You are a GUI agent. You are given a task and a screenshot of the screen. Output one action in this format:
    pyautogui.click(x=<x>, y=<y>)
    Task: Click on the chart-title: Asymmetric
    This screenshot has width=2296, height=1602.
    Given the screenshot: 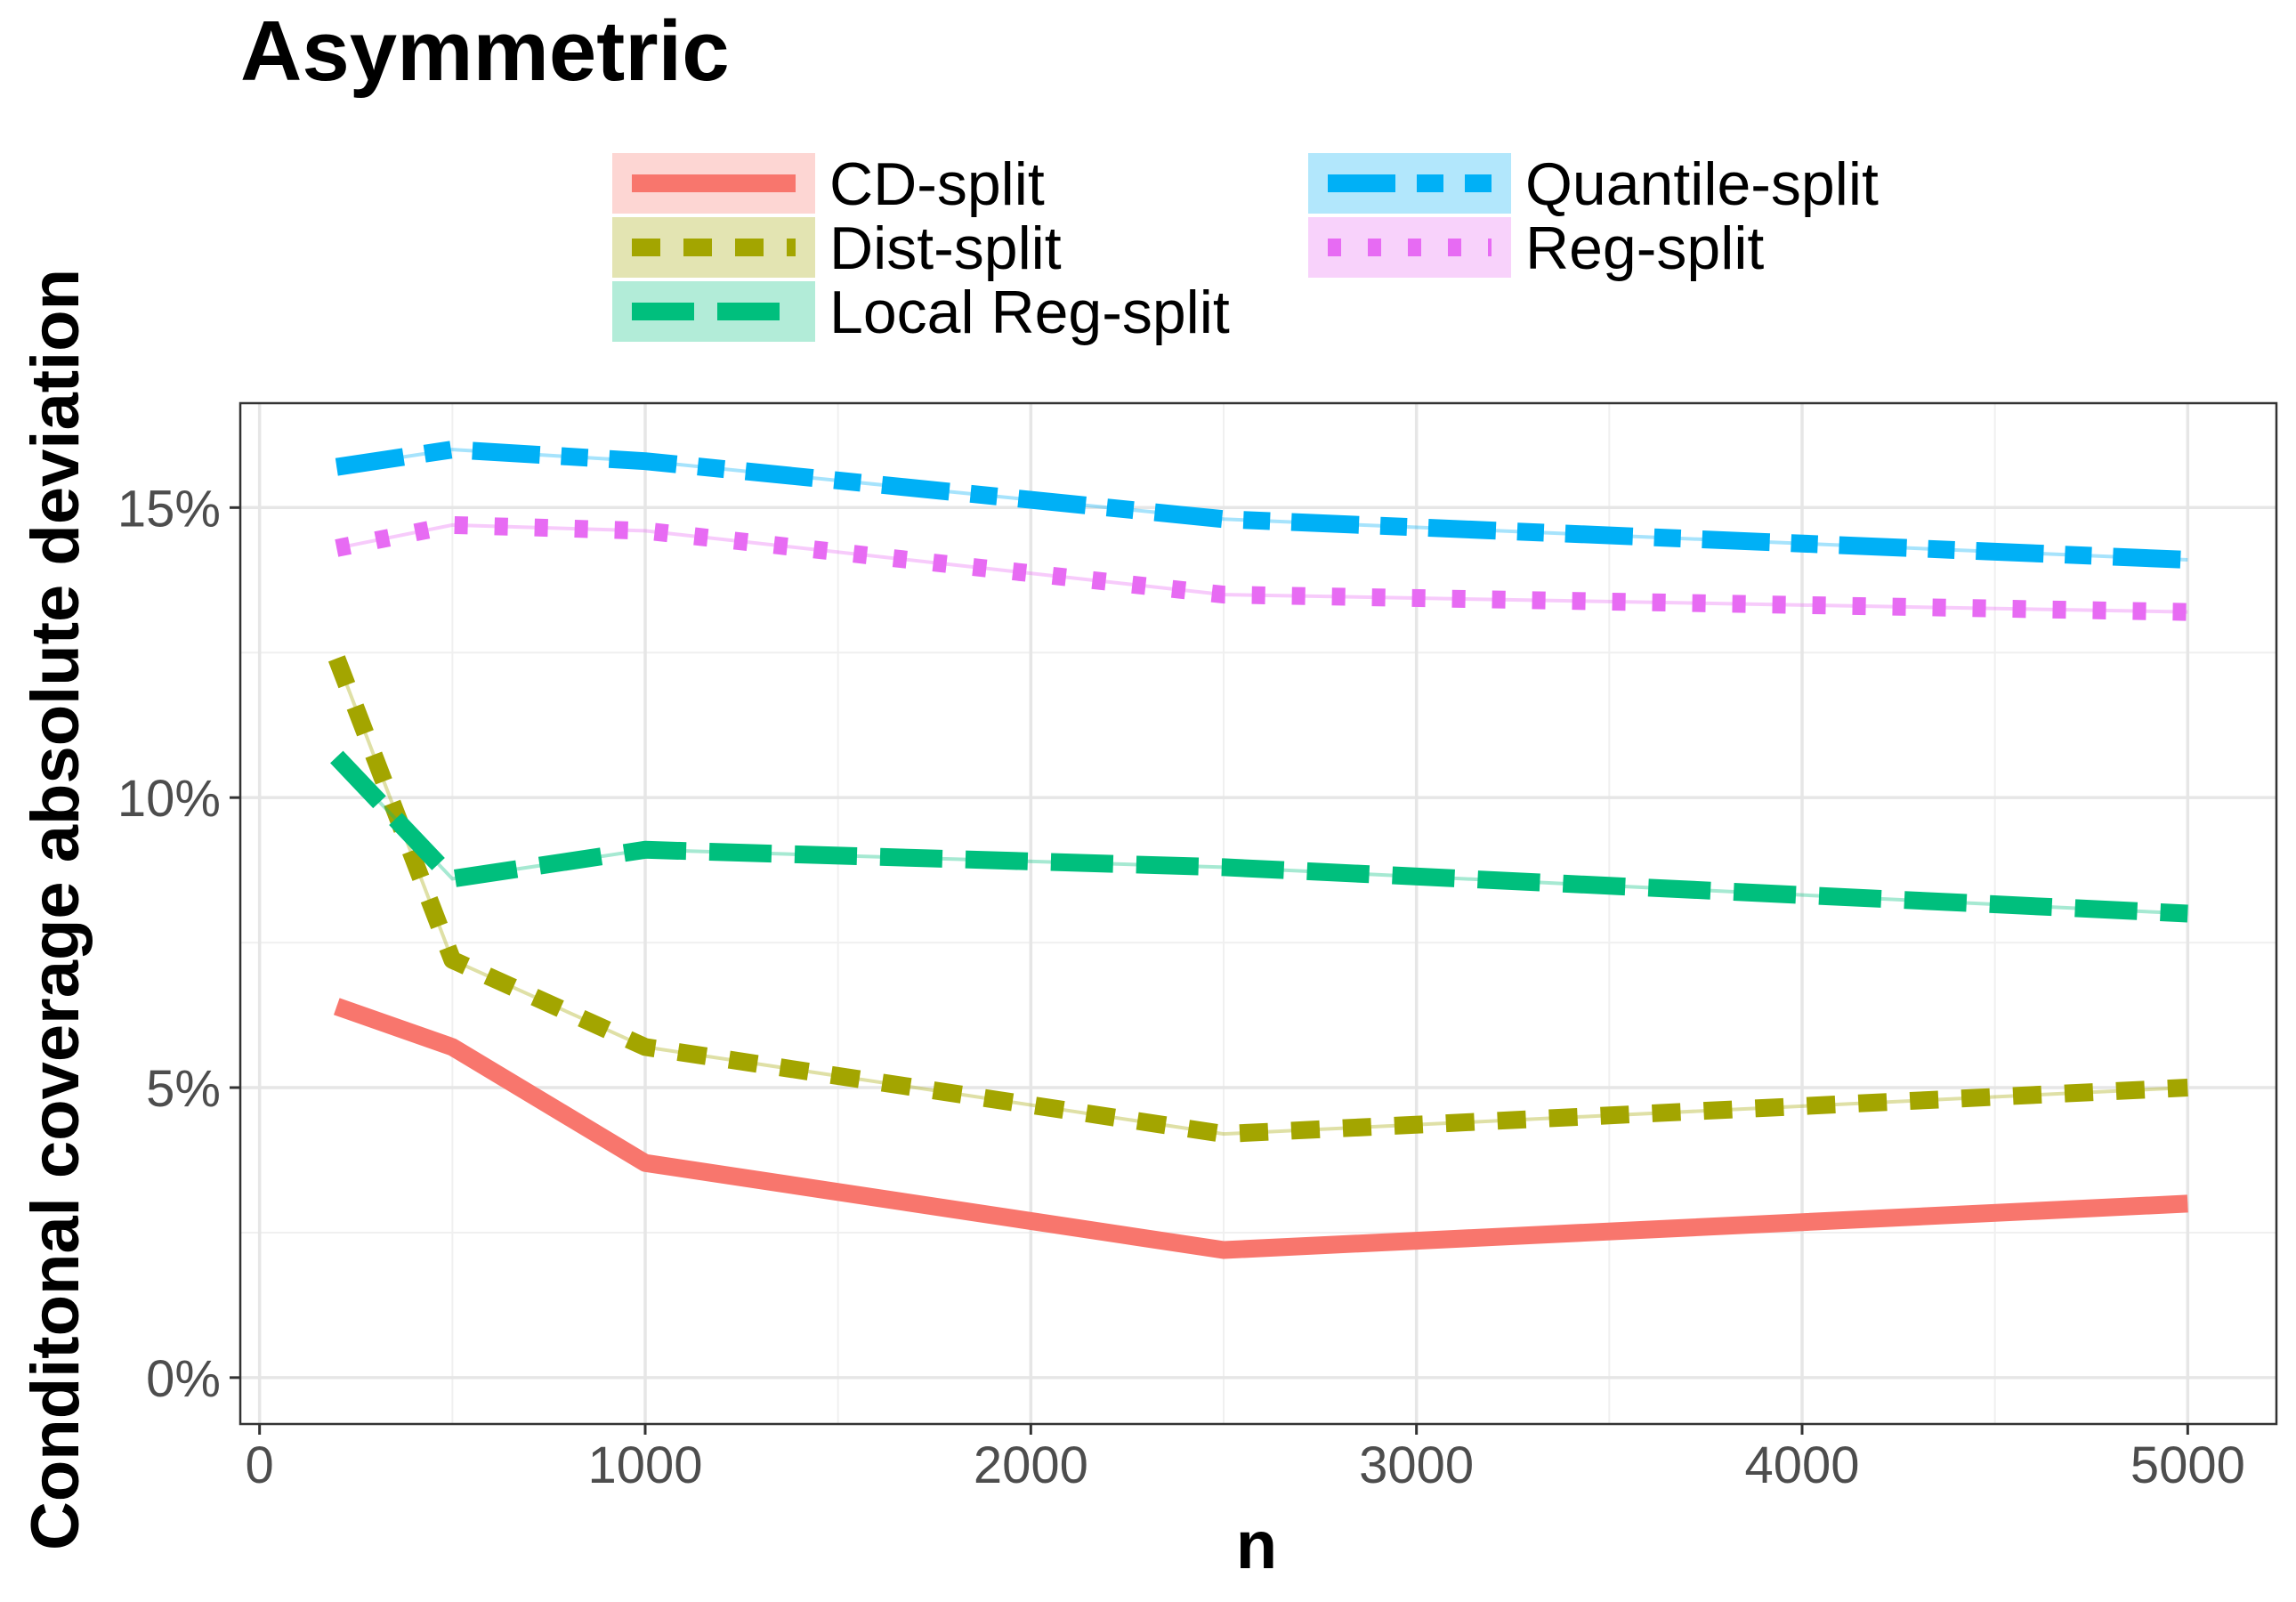 What is the action you would take?
    pyautogui.click(x=485, y=52)
    